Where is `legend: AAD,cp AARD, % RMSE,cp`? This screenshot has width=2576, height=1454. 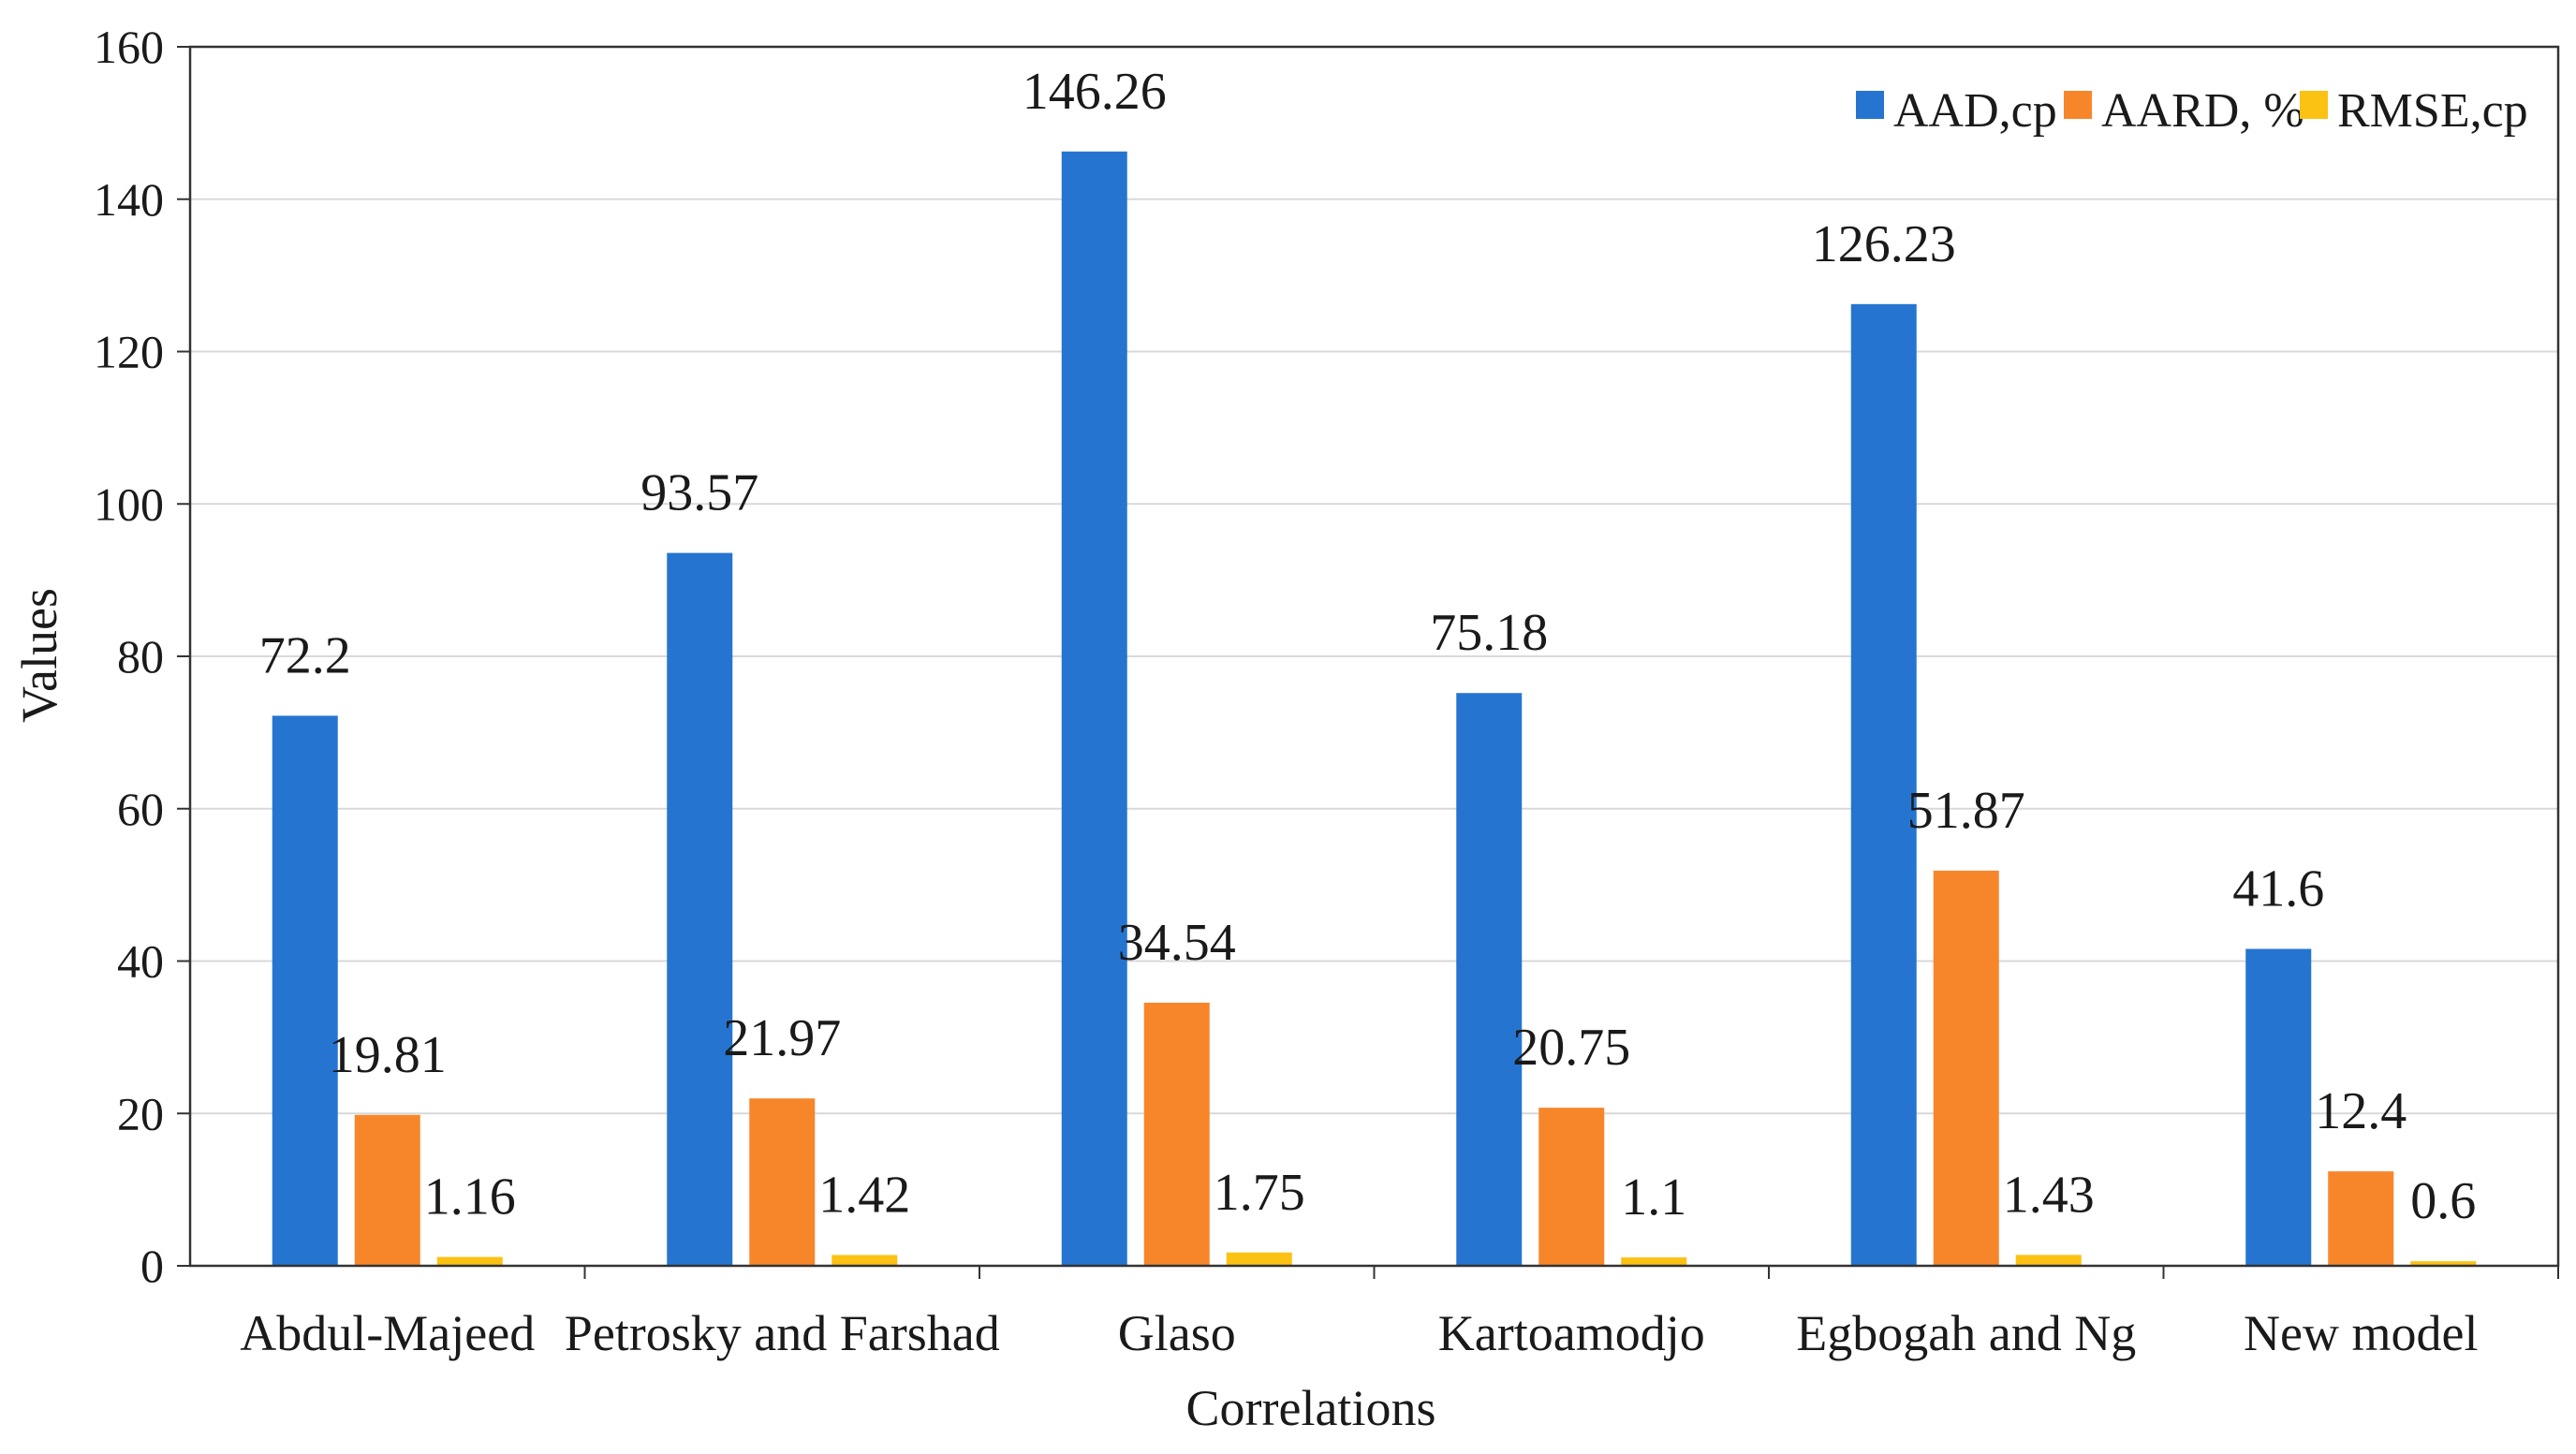
legend: AAD,cp AARD, % RMSE,cp is located at coordinates (2192, 111).